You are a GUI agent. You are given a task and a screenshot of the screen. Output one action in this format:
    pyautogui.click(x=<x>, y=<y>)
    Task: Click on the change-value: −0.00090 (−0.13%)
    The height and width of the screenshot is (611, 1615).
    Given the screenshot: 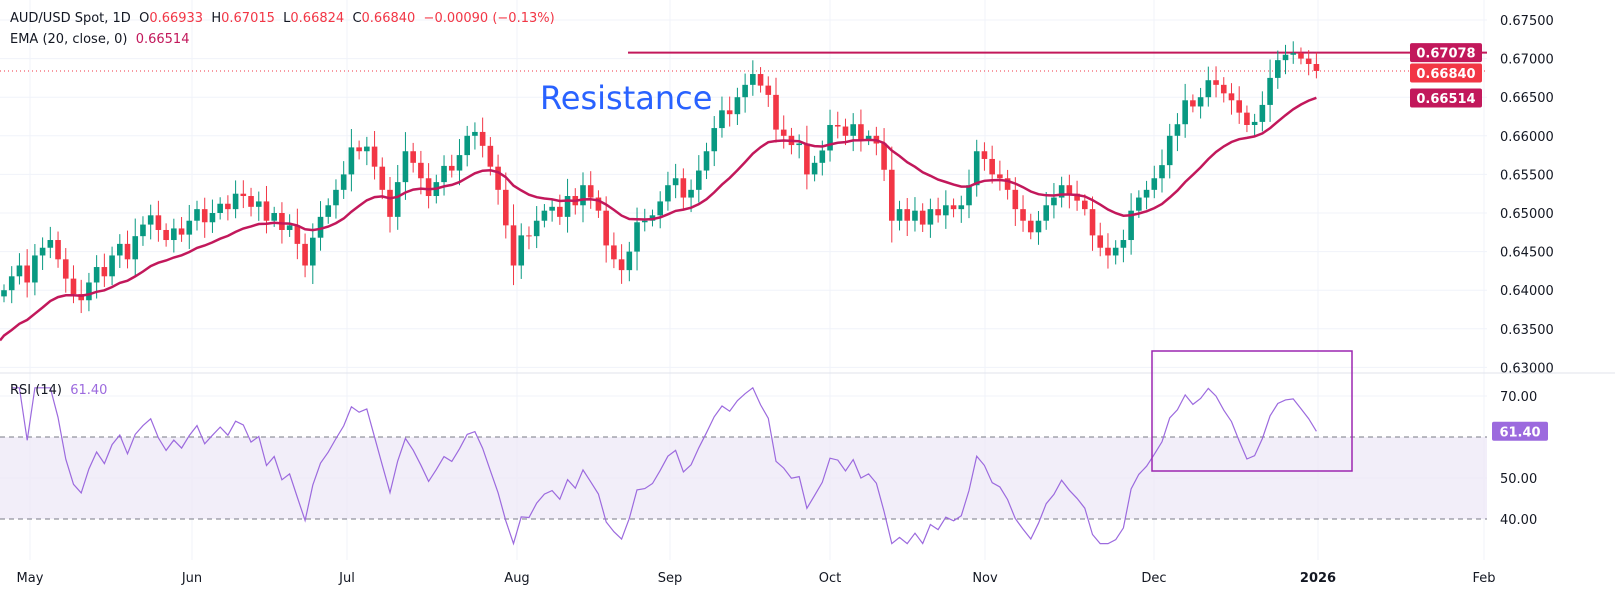 What is the action you would take?
    pyautogui.click(x=489, y=18)
    